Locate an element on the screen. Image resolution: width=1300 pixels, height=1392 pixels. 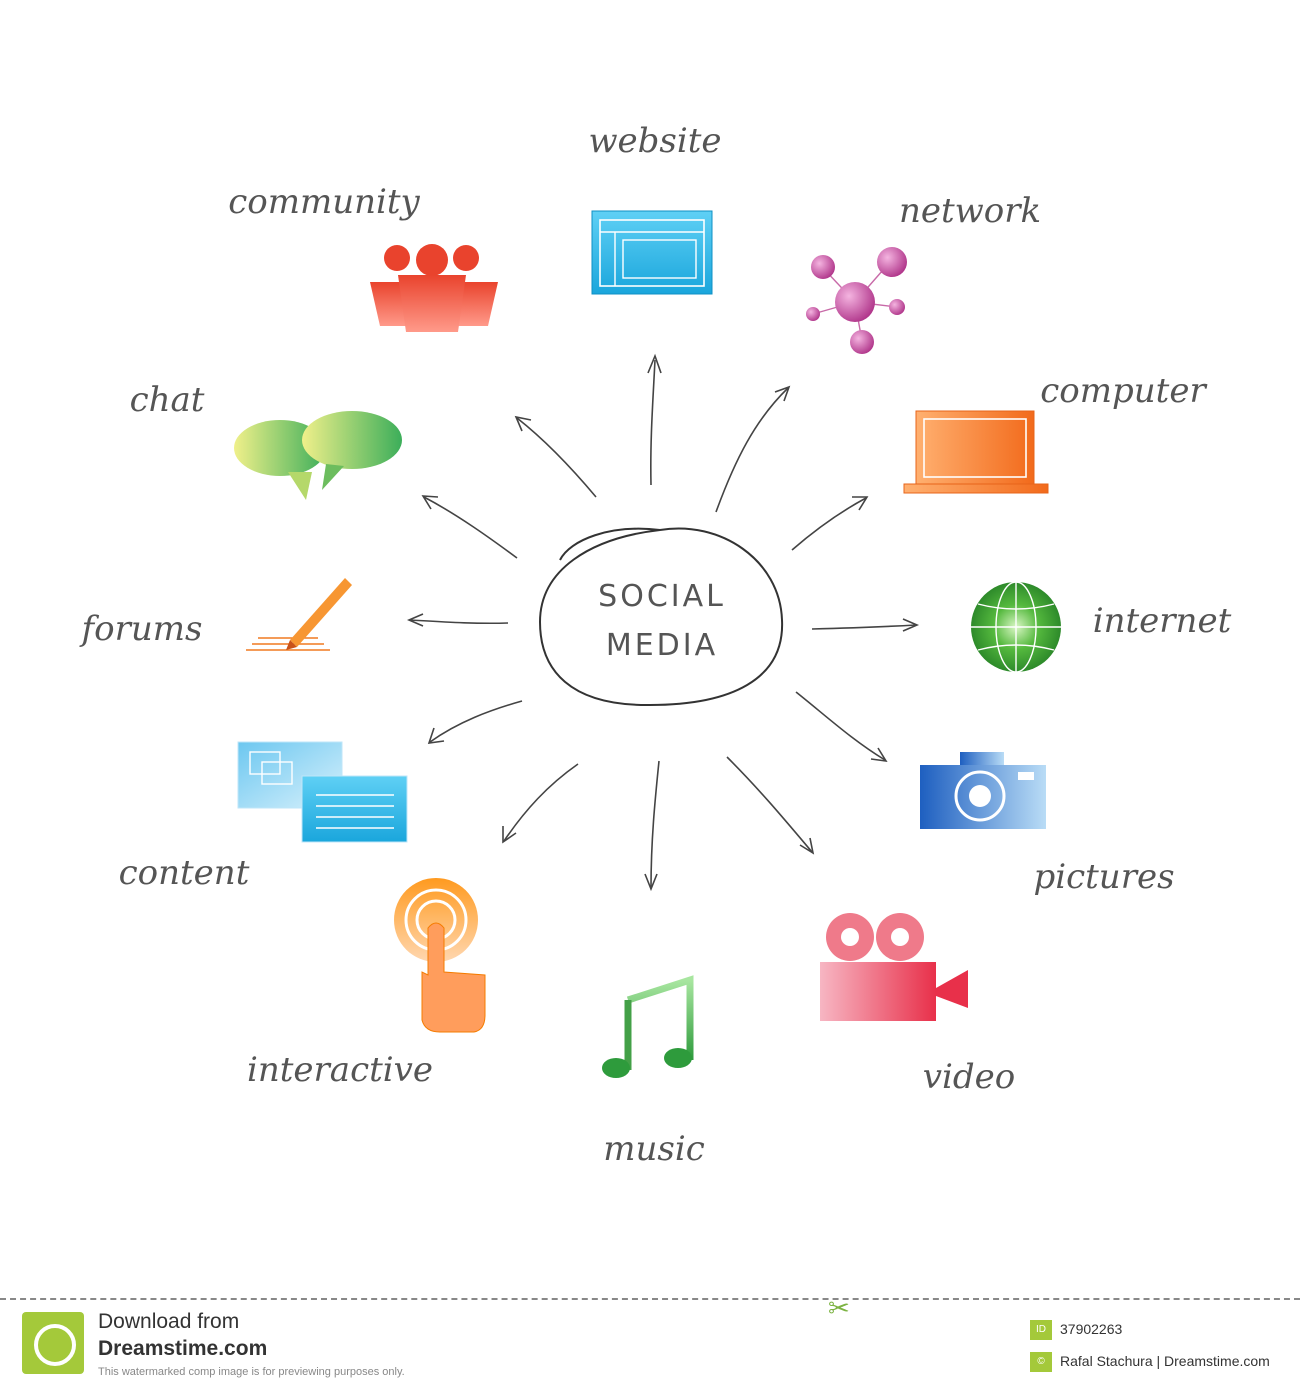
arrow-community is located at coordinates (555, 456).